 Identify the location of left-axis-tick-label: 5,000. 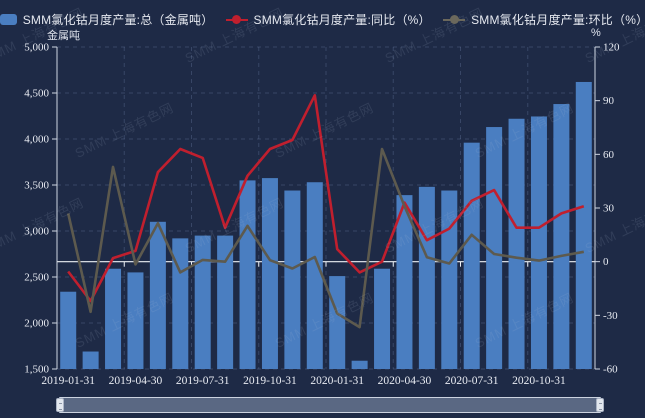
(36, 48).